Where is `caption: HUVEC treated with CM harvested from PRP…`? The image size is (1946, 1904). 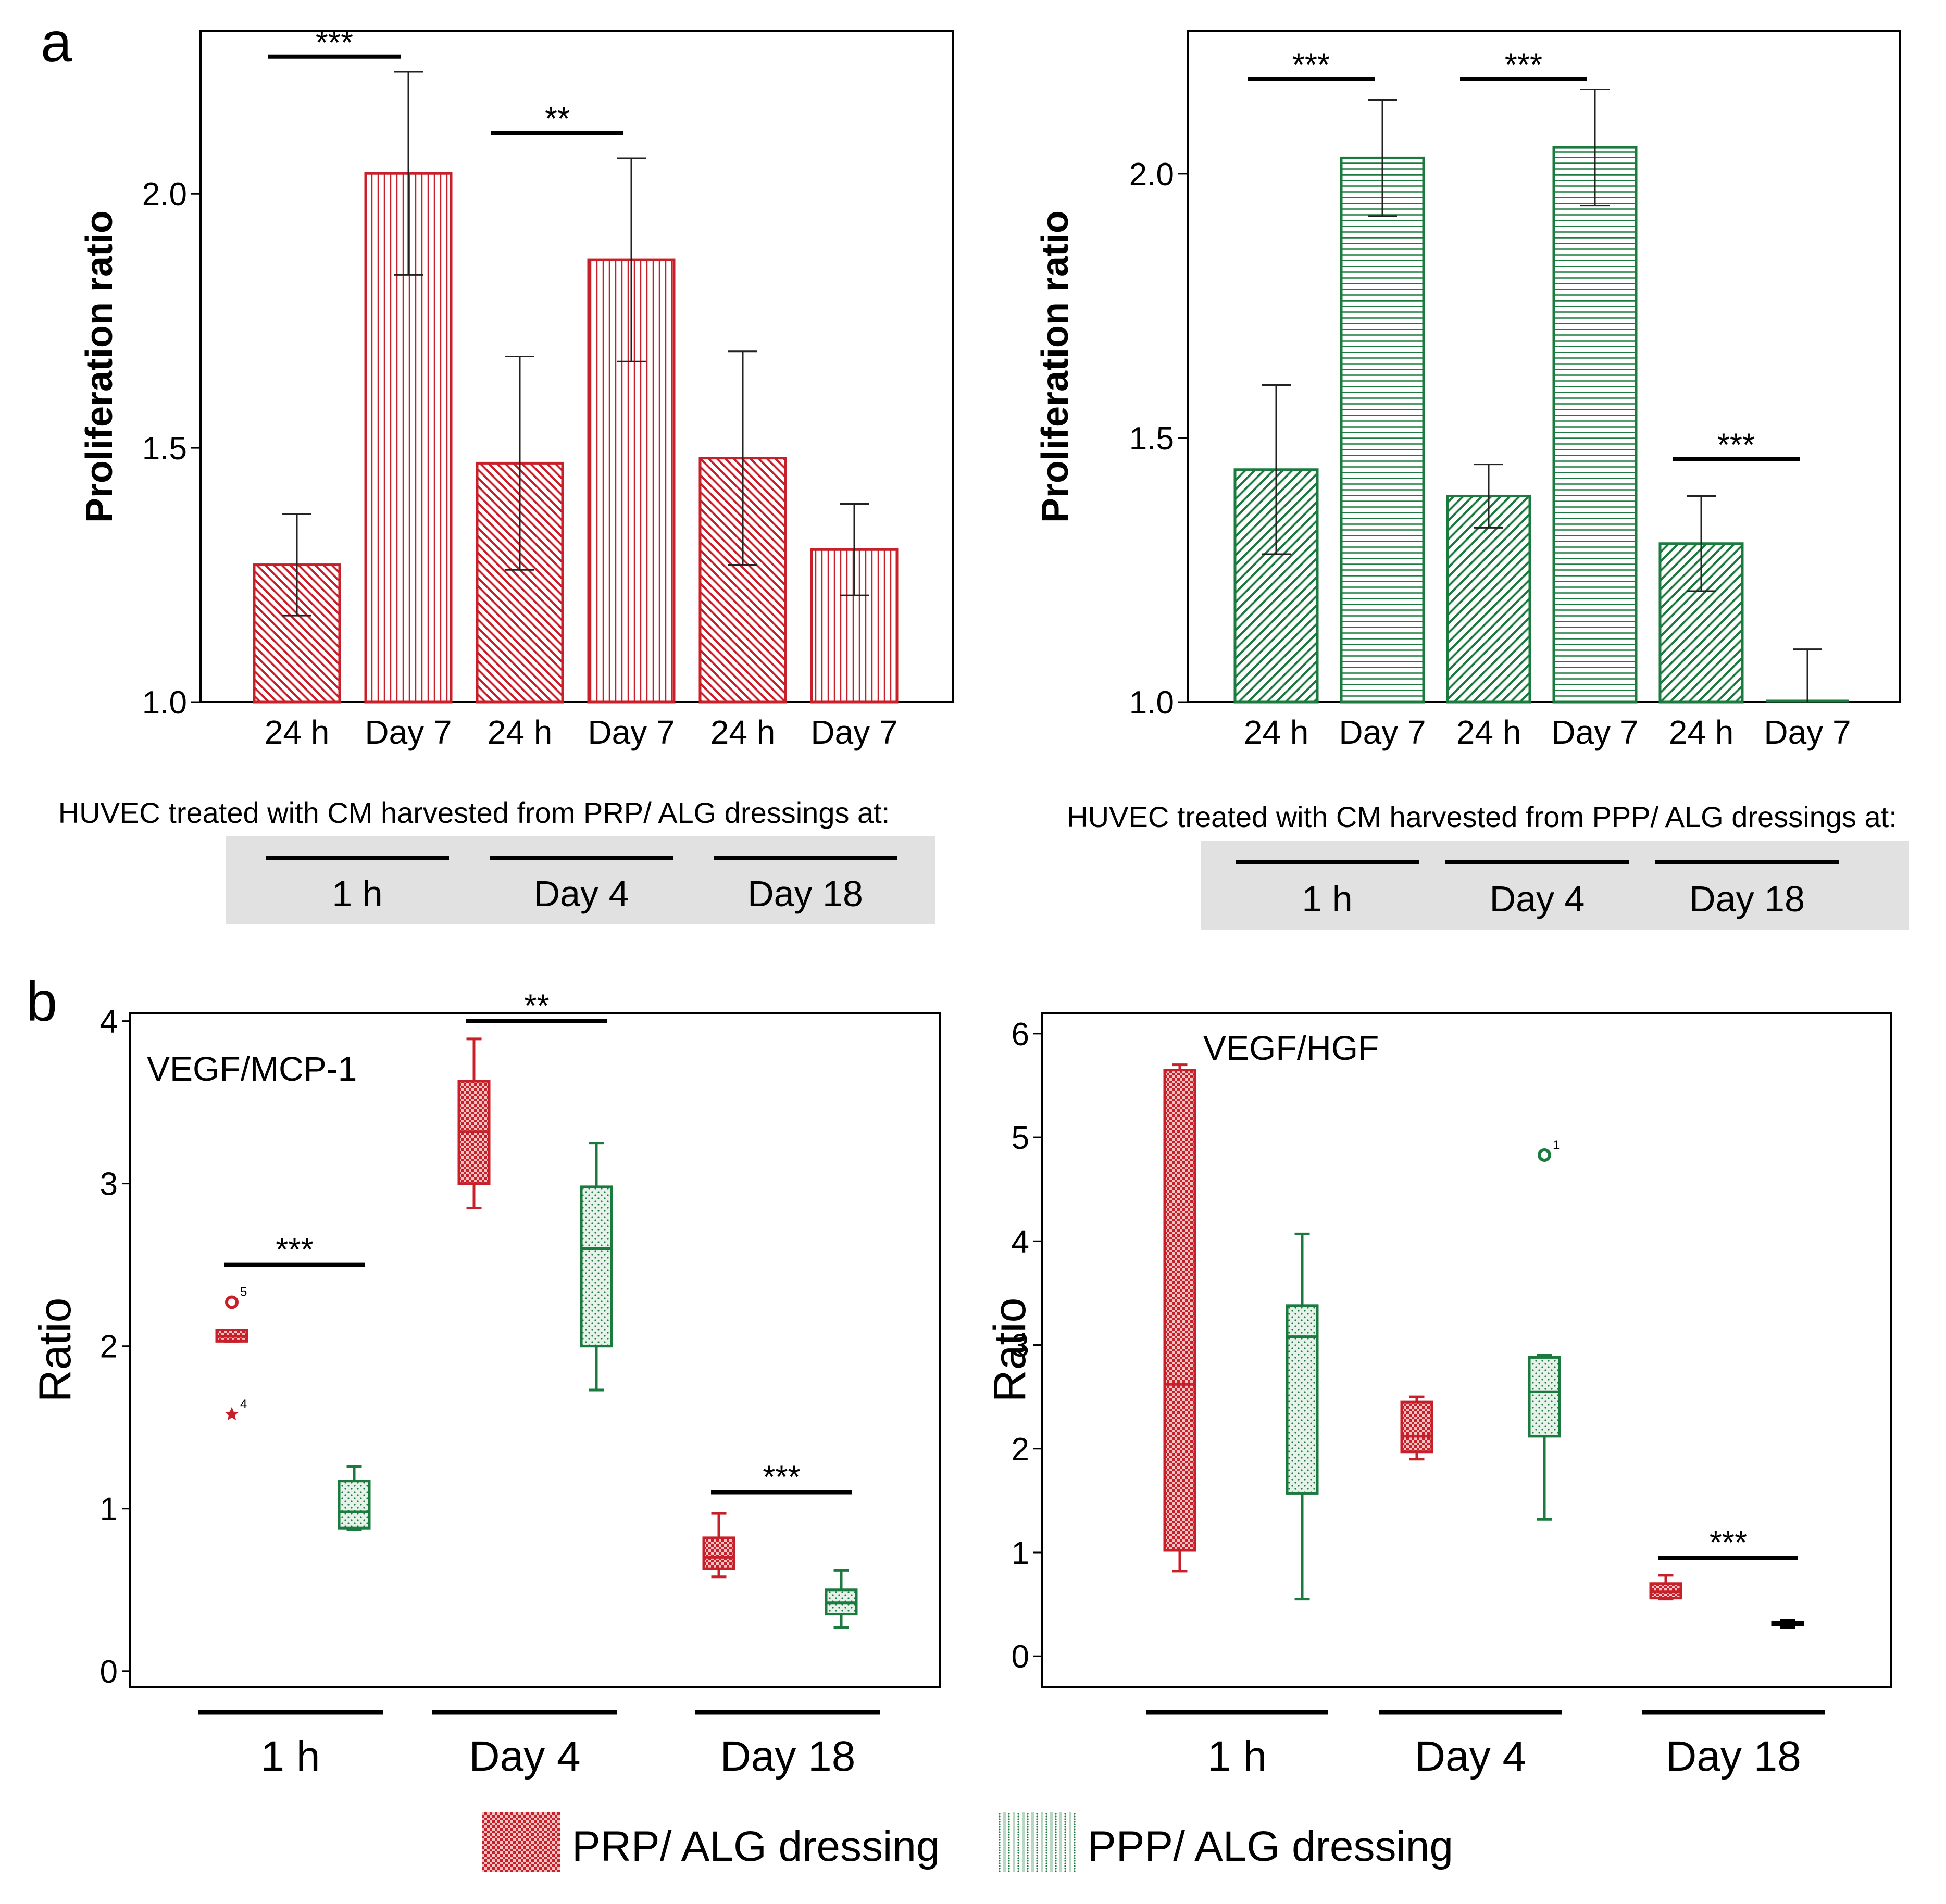 caption: HUVEC treated with CM harvested from PRP… is located at coordinates (474, 812).